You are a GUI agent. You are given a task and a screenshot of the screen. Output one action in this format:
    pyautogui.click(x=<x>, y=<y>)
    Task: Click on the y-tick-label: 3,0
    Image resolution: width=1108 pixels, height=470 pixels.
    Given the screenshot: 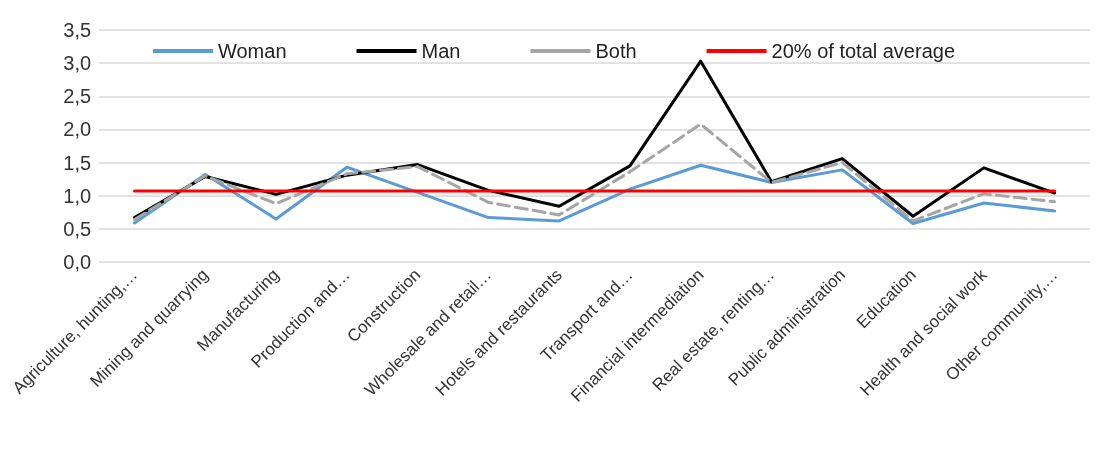 What is the action you would take?
    pyautogui.click(x=77, y=63)
    